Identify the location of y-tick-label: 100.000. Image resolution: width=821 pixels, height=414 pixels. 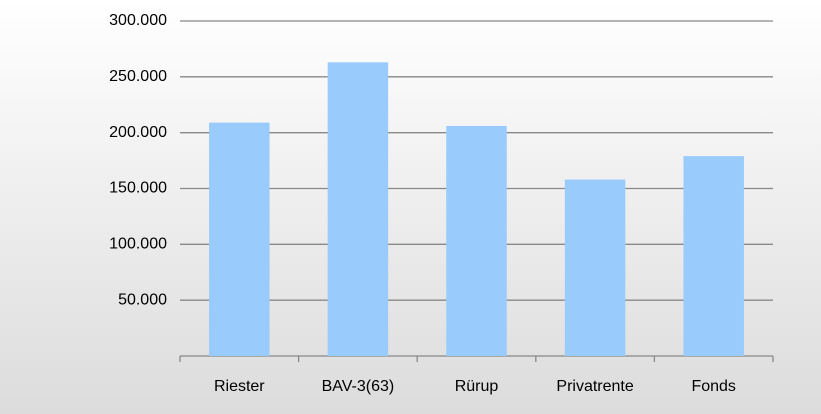
(138, 244).